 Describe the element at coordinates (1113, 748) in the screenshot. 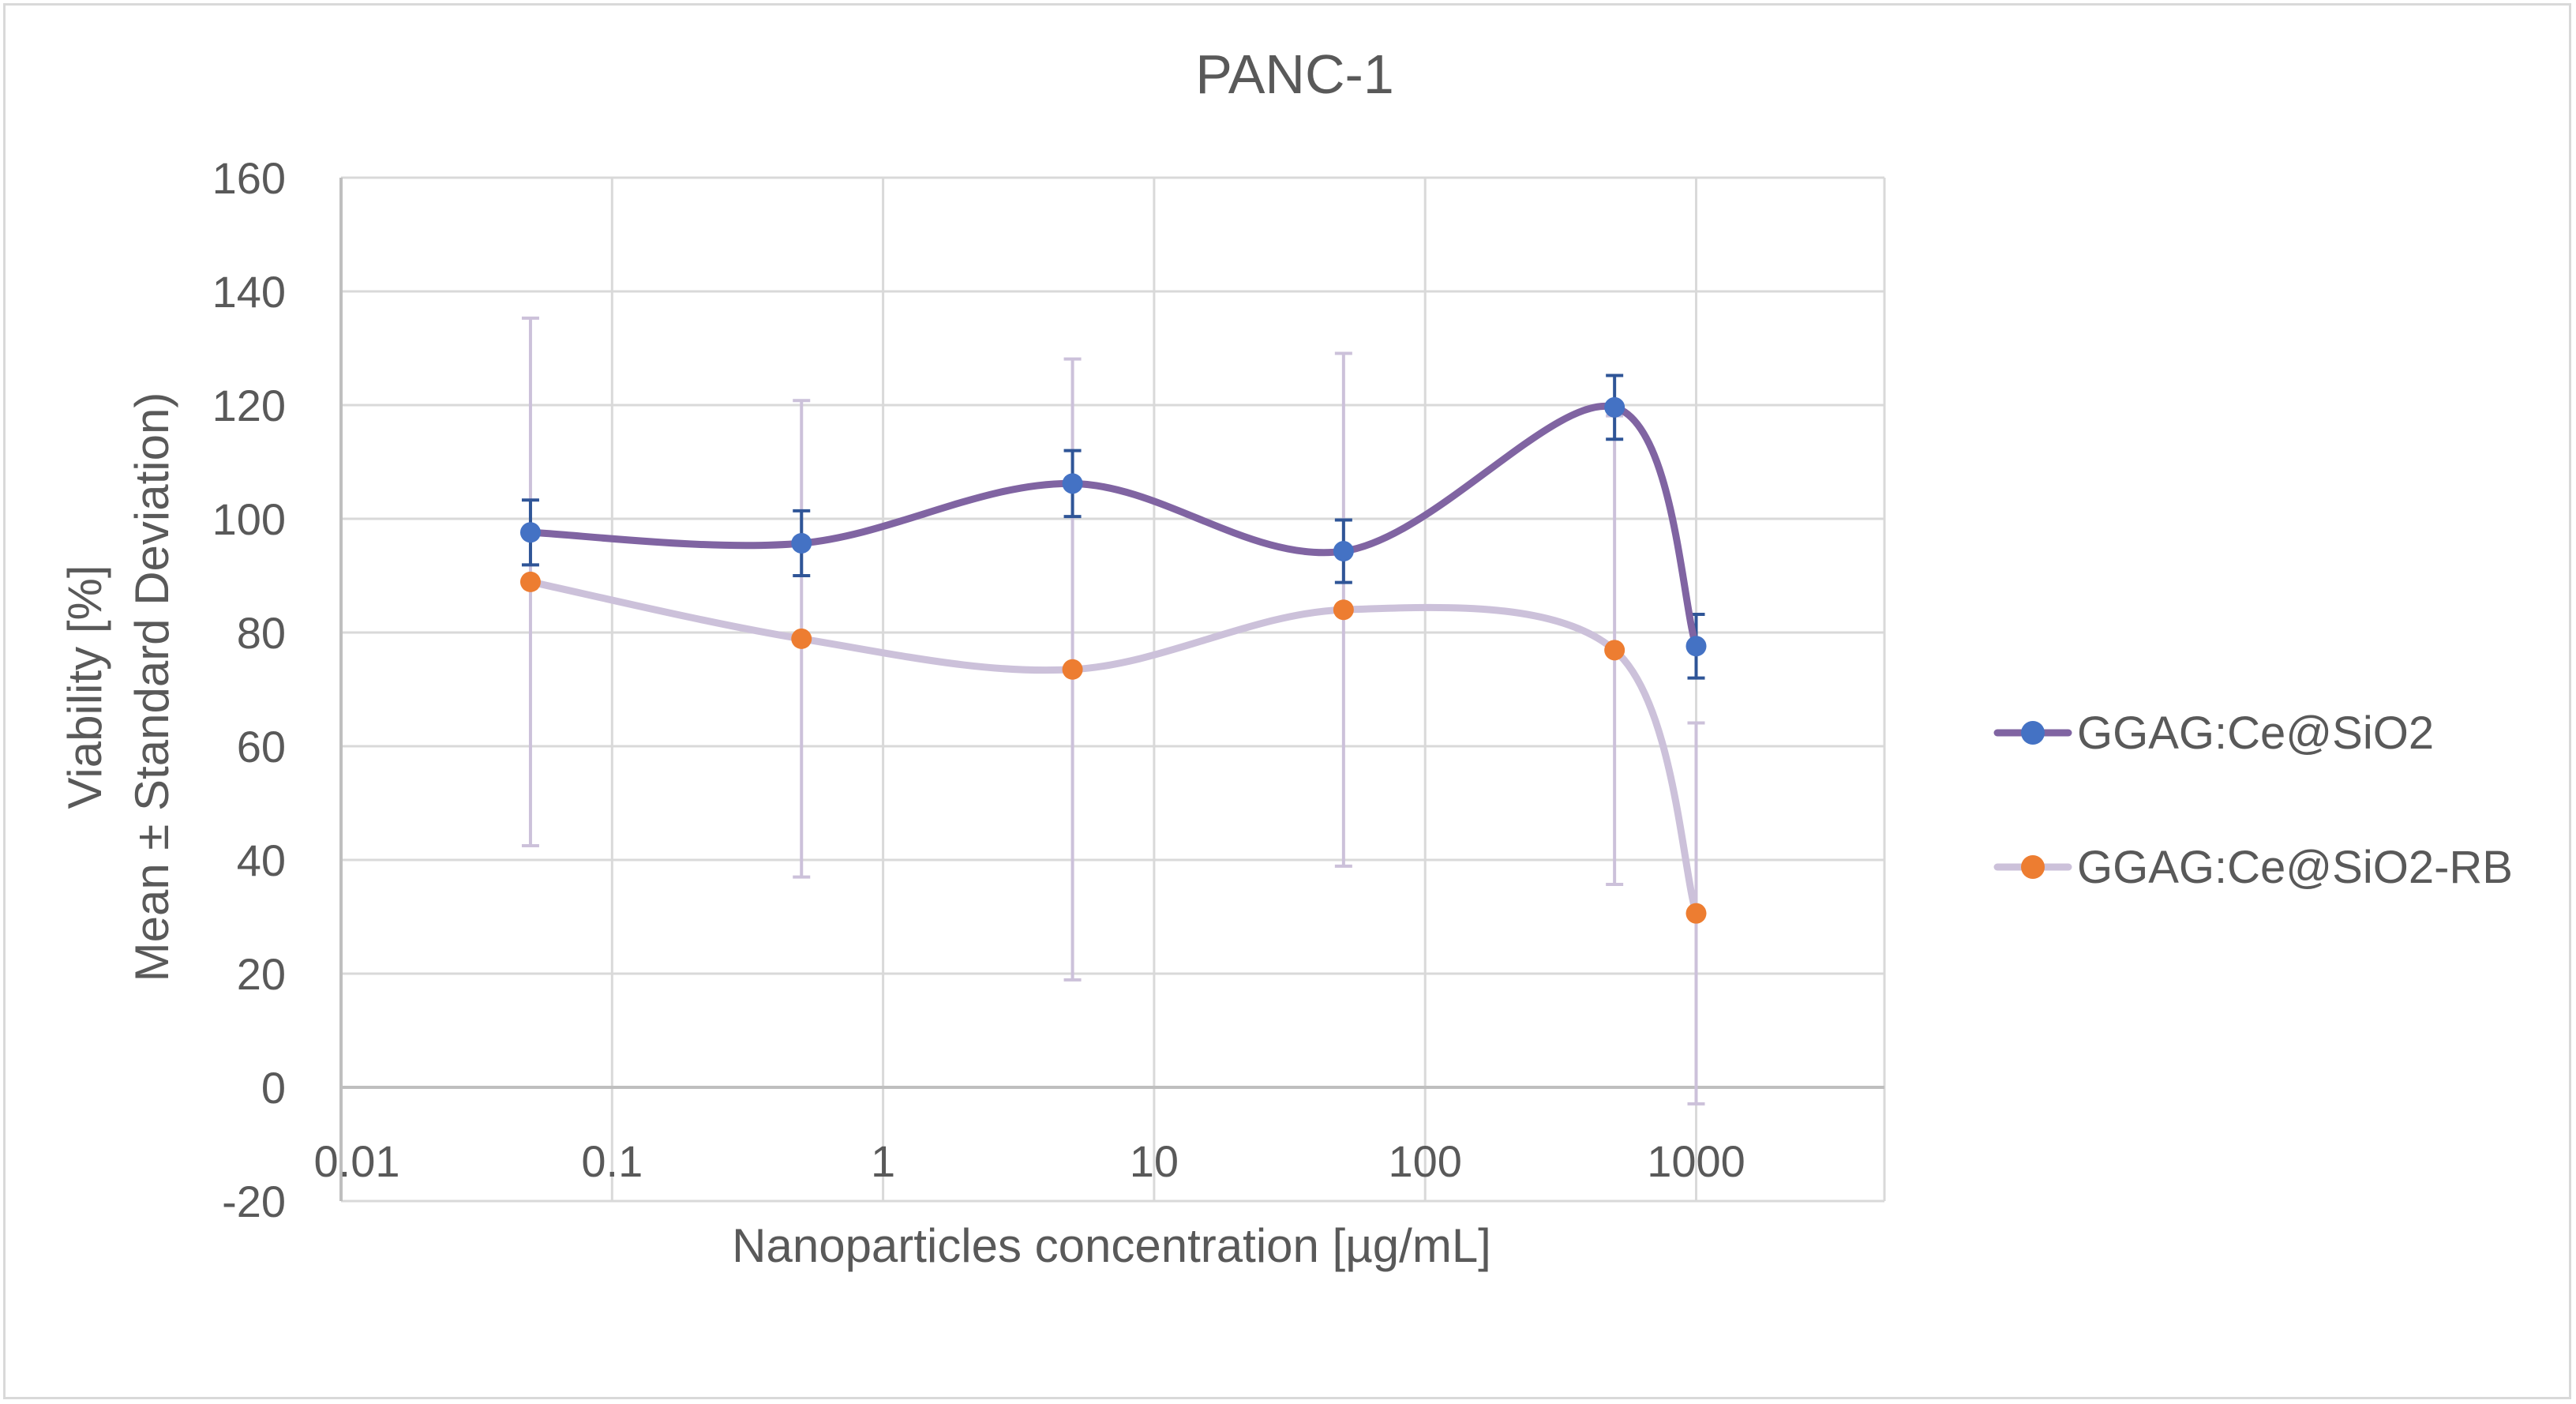

I see `series-line-ggag-ce-sio2-rb` at that location.